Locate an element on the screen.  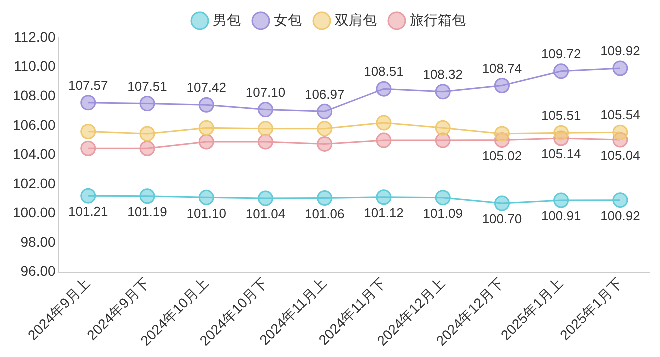
legend-label: 男包 is located at coordinates (227, 20).